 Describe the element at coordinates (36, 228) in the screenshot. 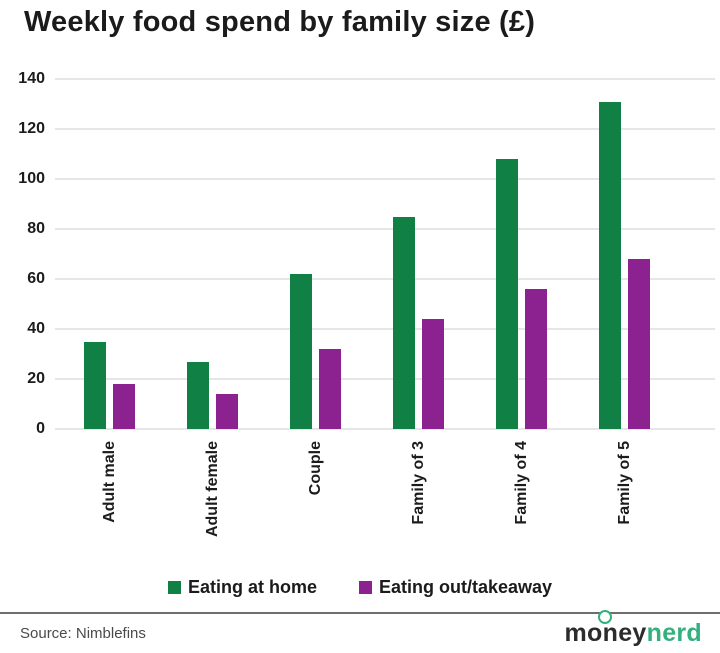

I see `y-tick-label-80: 80` at that location.